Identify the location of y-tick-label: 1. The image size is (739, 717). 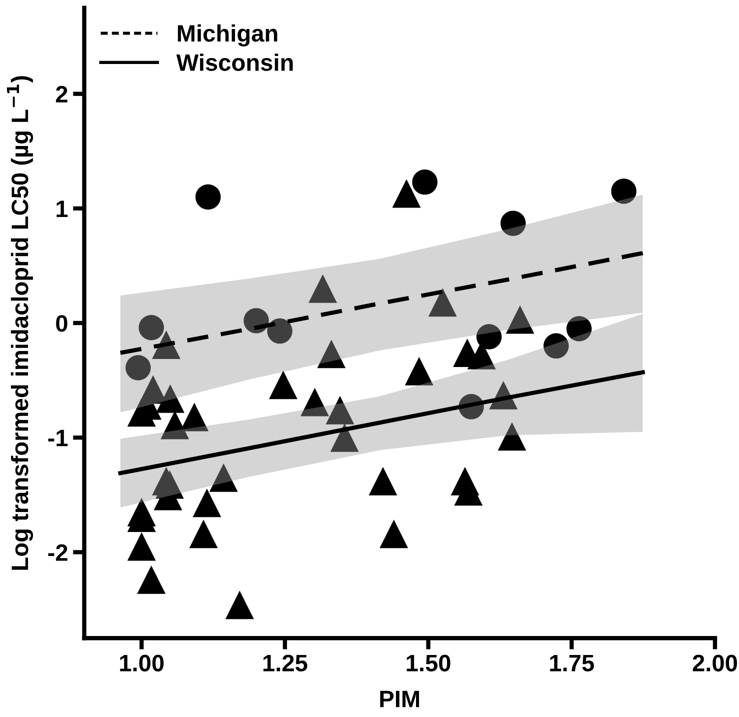
(62, 208).